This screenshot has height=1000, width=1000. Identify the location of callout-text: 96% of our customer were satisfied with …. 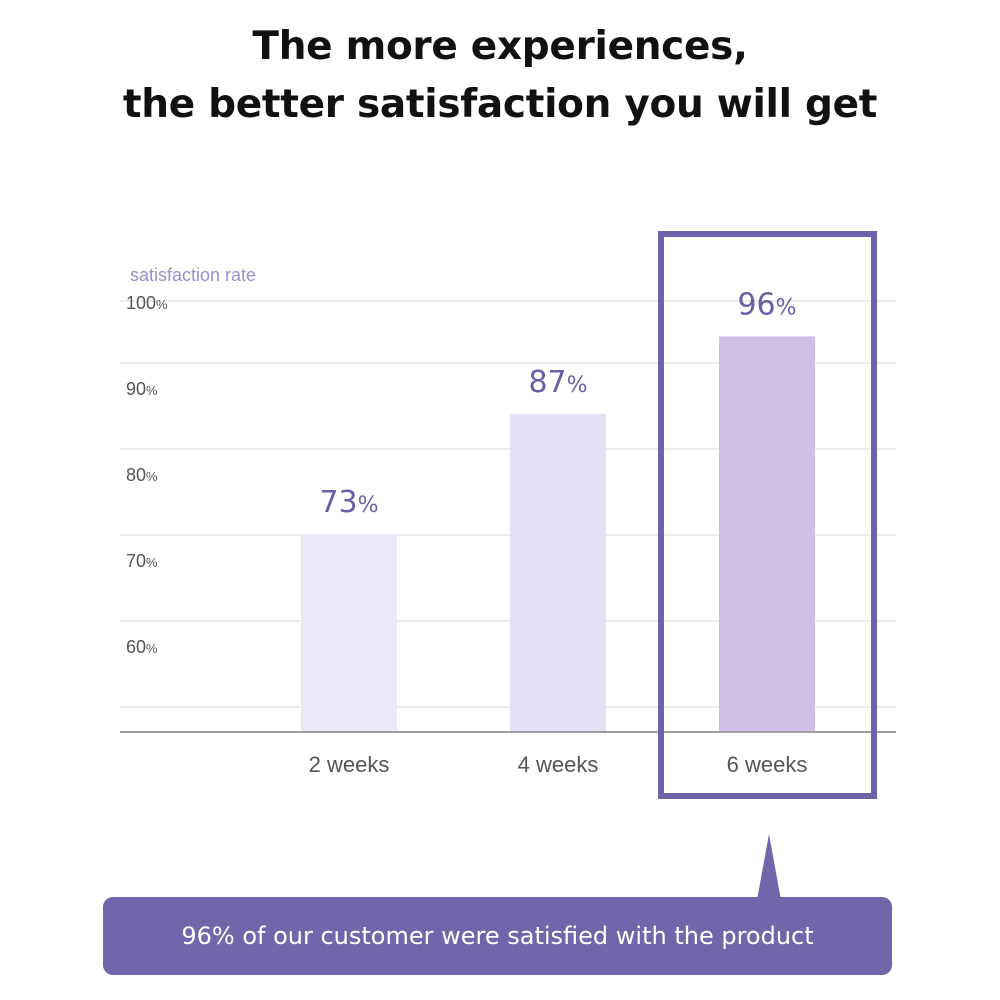
(497, 936).